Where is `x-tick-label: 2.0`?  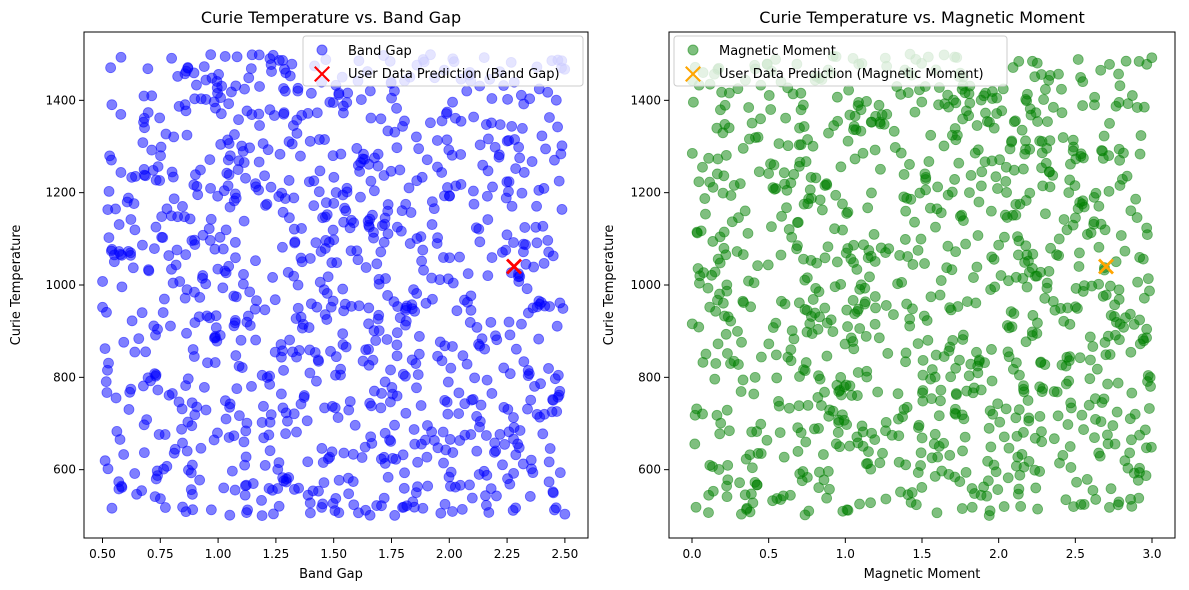 x-tick-label: 2.0 is located at coordinates (998, 554).